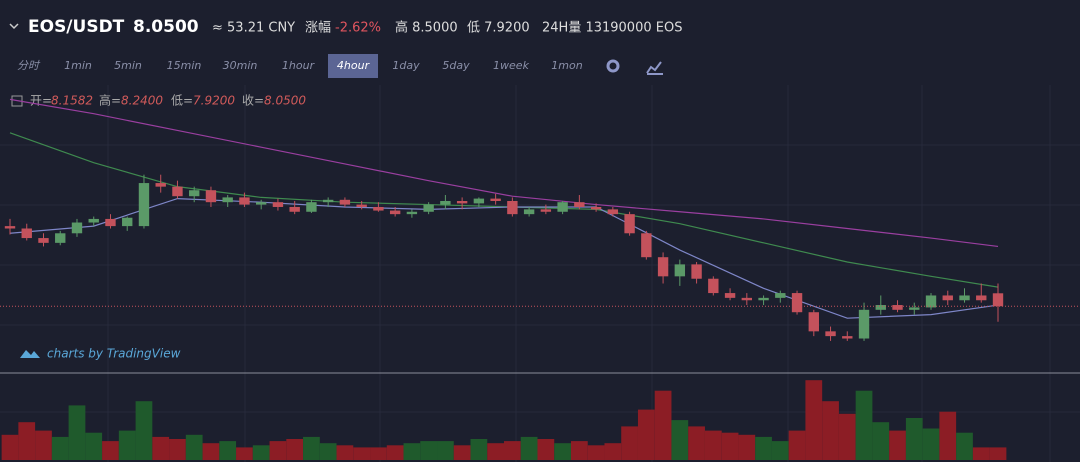 Image resolution: width=1080 pixels, height=462 pixels. What do you see at coordinates (214, 101) in the screenshot?
I see `legend-low: 7.9200` at bounding box center [214, 101].